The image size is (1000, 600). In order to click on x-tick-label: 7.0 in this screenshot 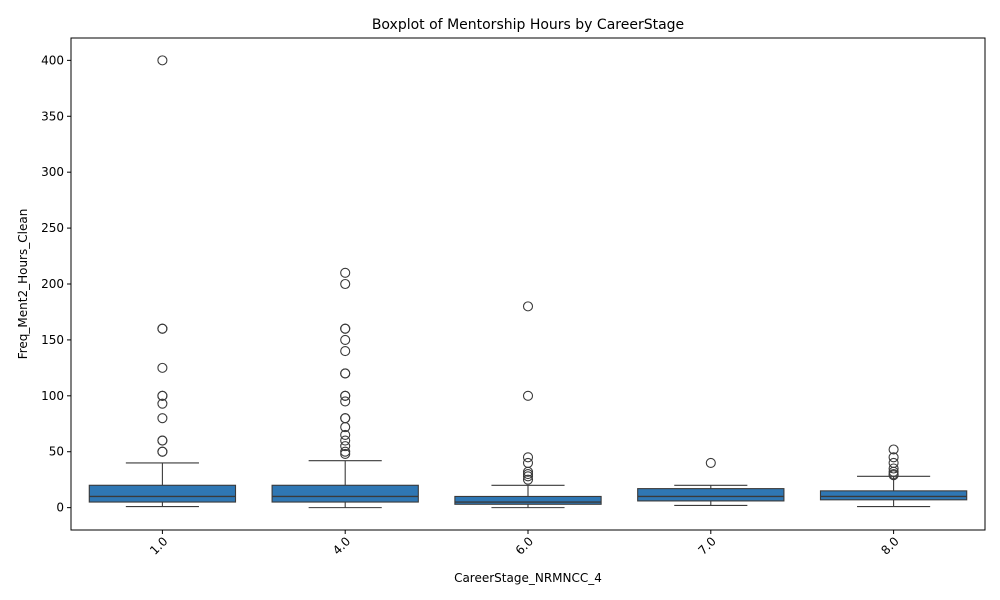, I will do `click(707, 545)`.